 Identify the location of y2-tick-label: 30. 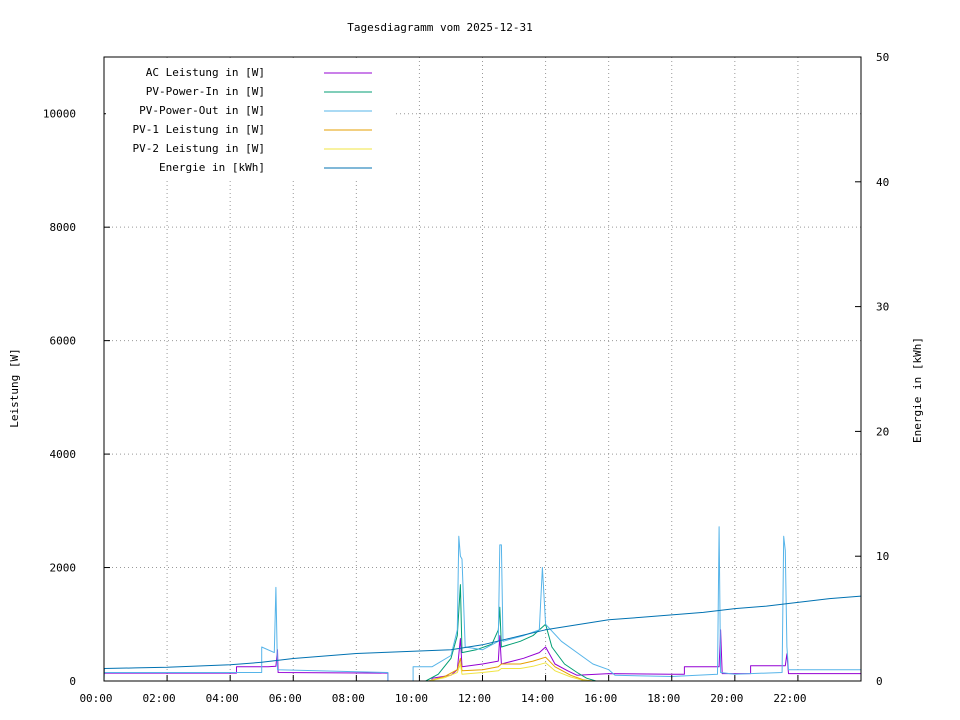
(882, 307).